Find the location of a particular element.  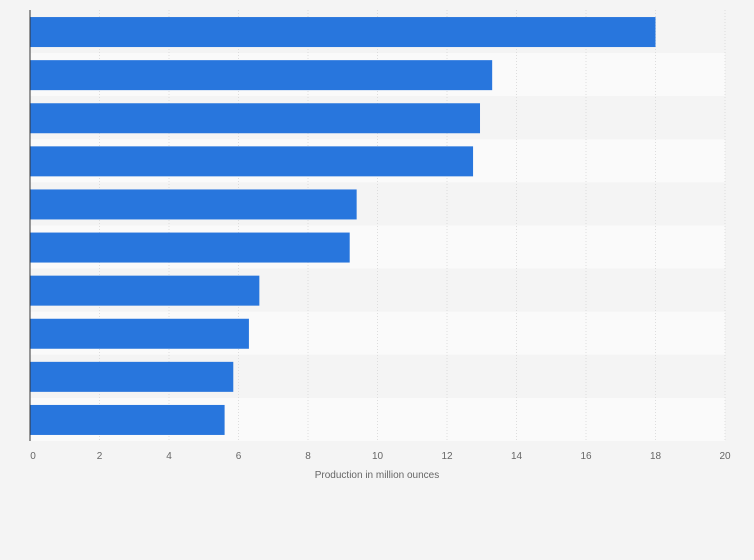

x-tick-labels: 0 2 4 6 8 10 12 14 16 18 20 is located at coordinates (380, 456).